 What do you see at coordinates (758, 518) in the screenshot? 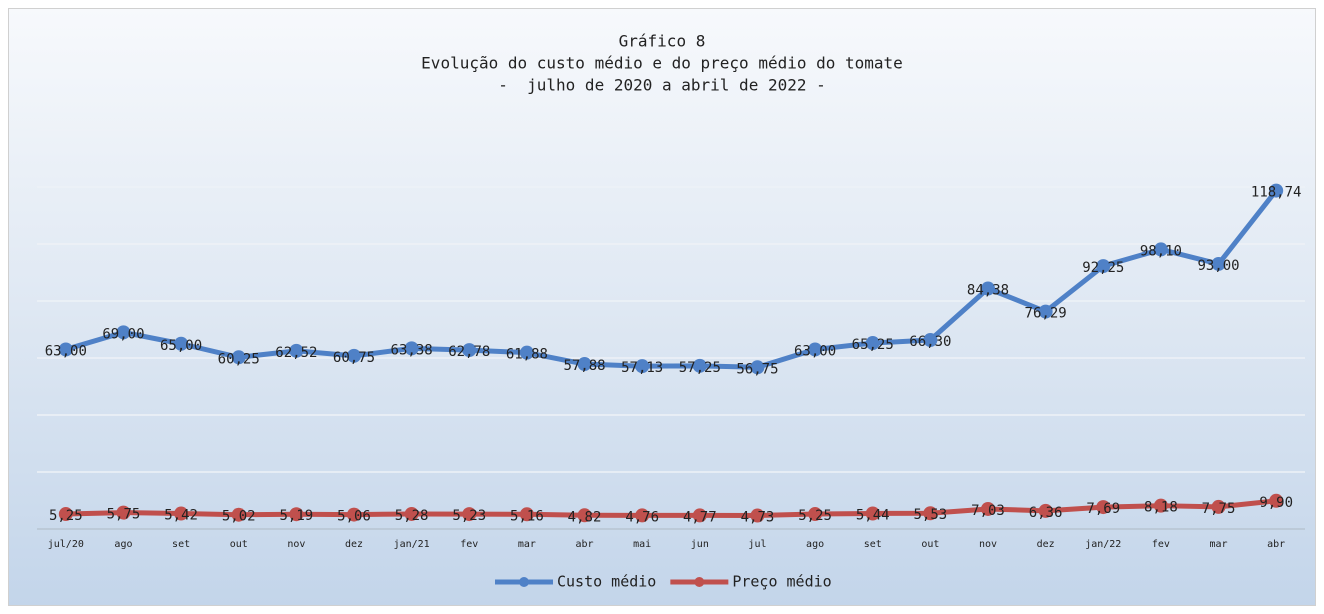
I see `data-label: 4,73` at bounding box center [758, 518].